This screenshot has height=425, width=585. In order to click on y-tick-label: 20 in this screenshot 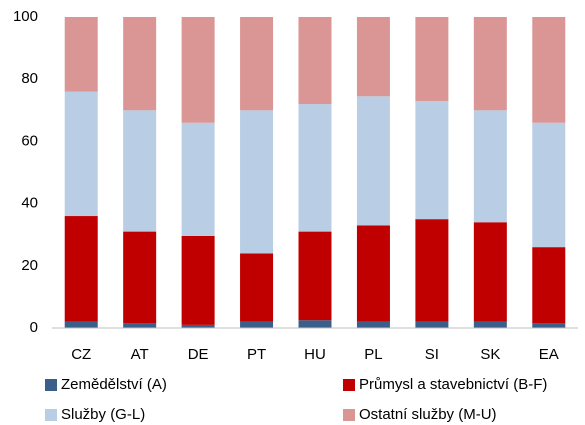, I will do `click(29, 265)`.